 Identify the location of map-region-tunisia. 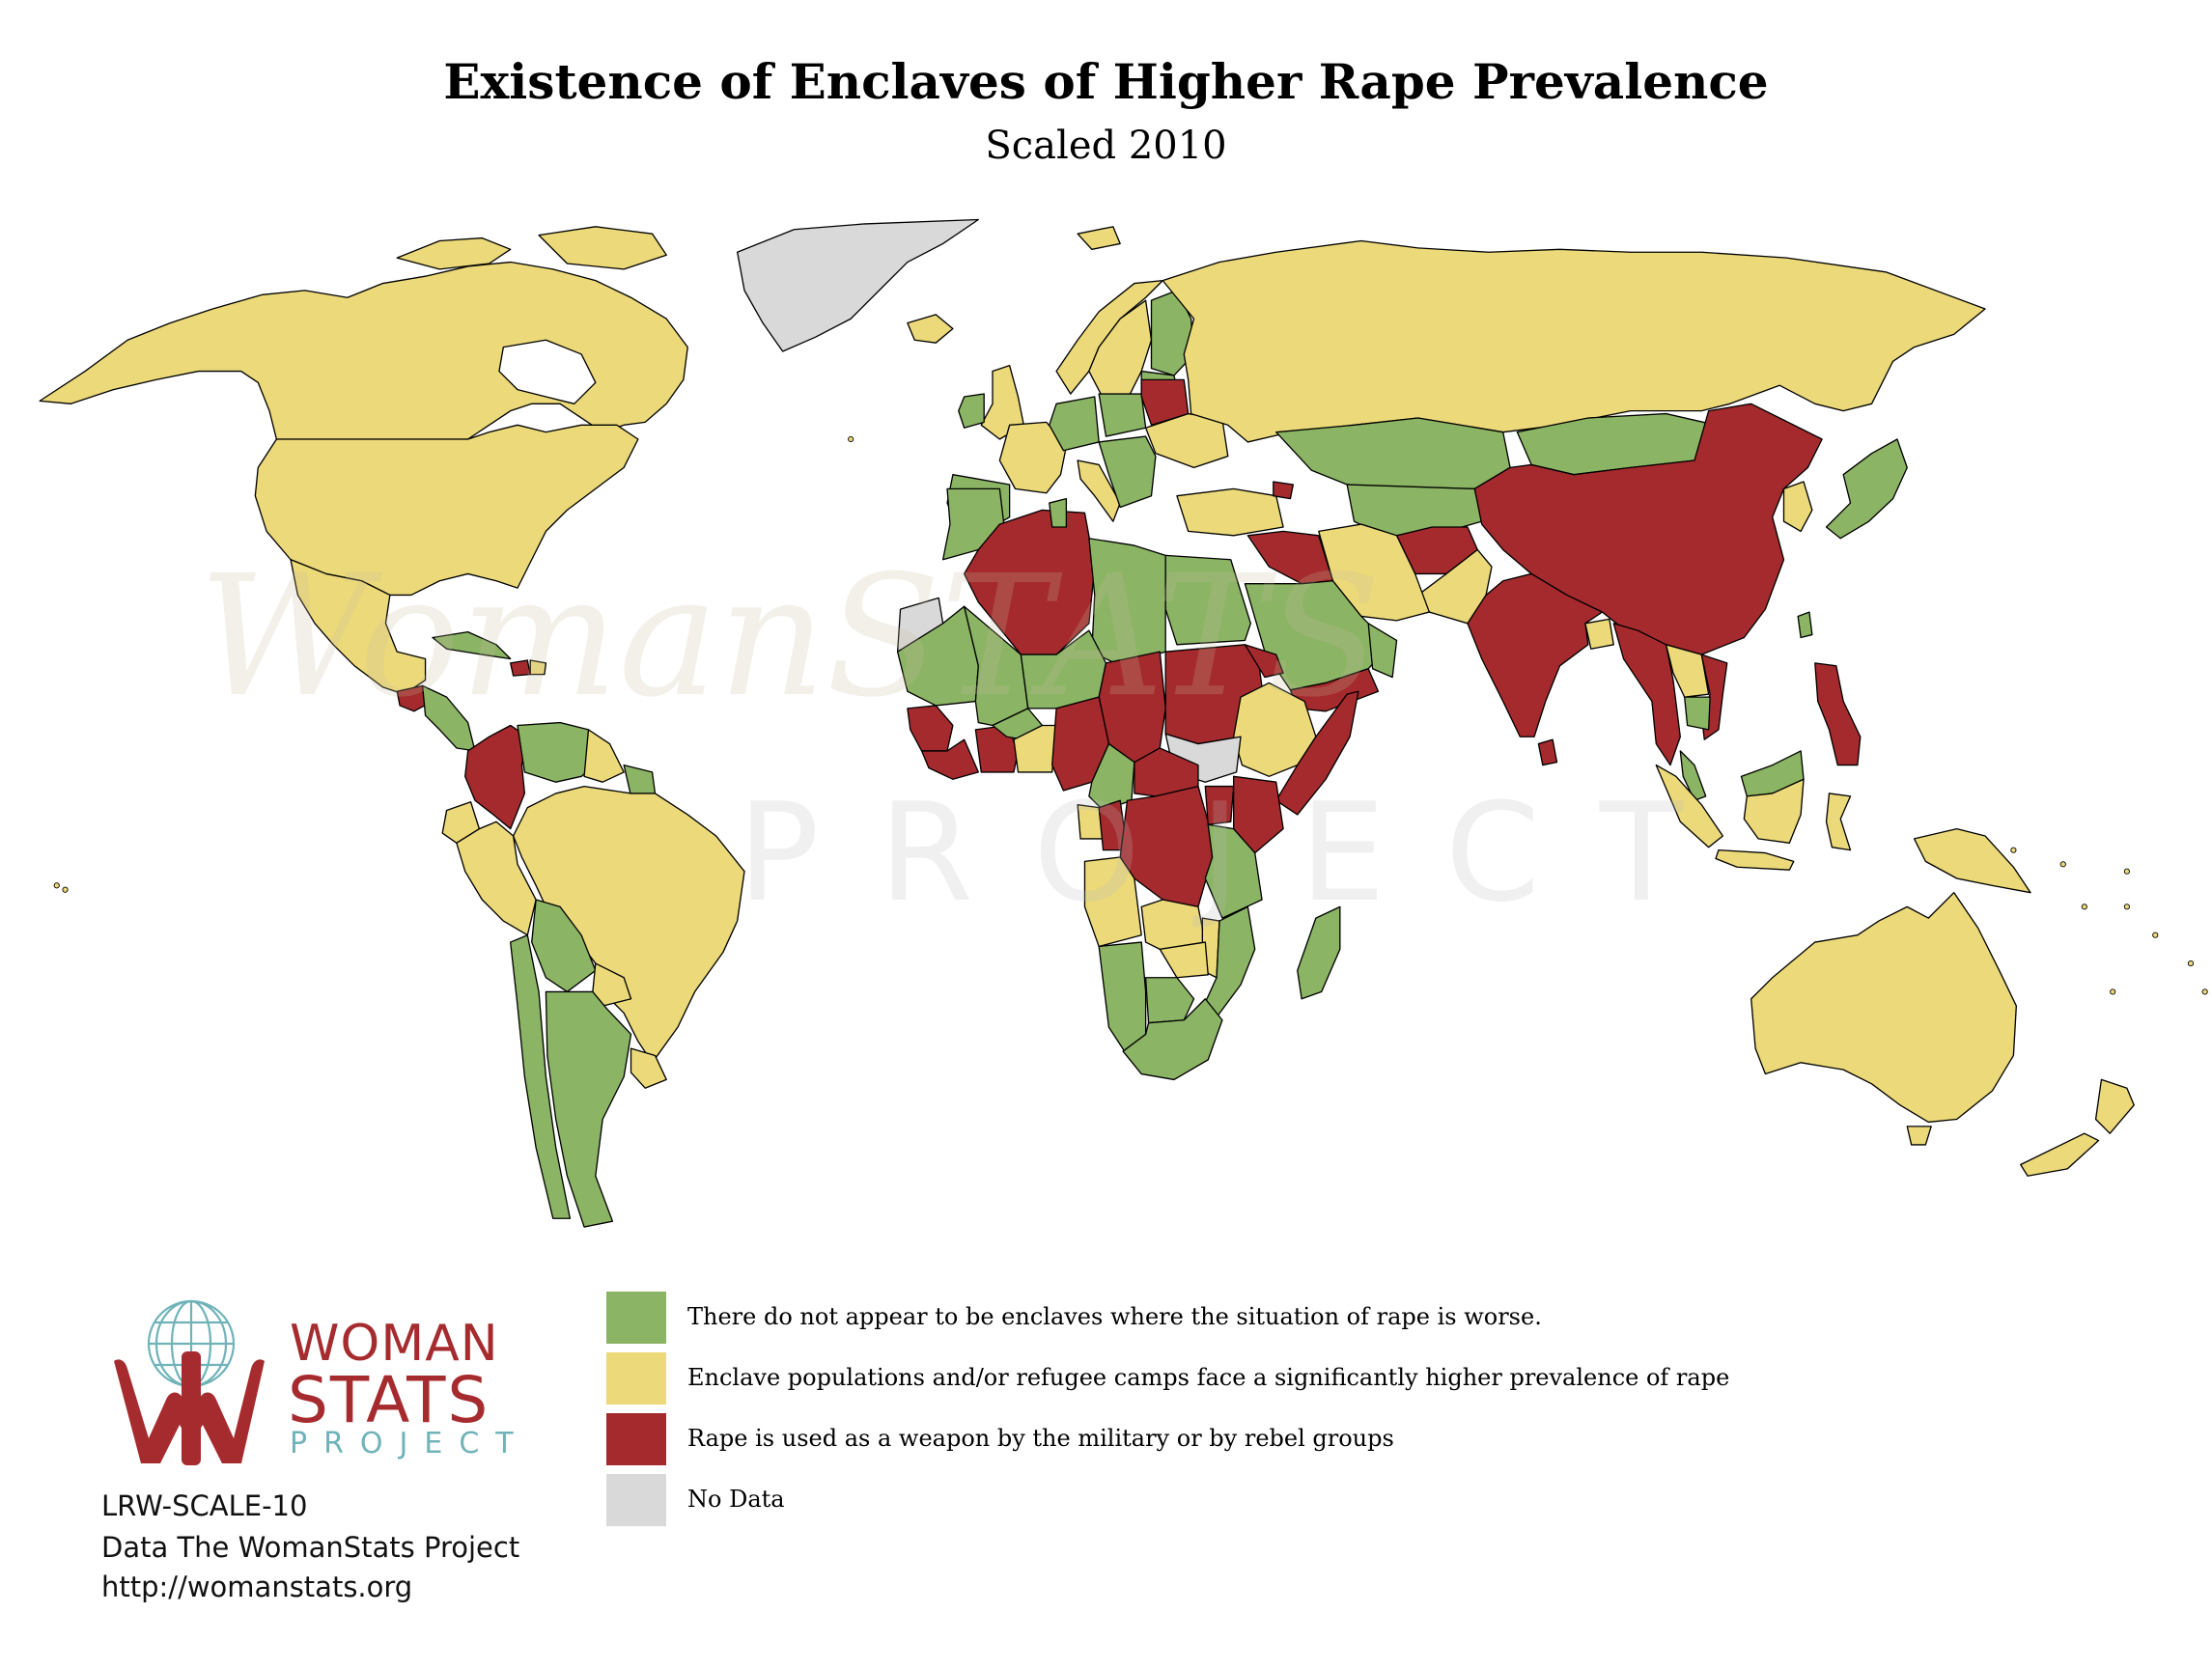
(1059, 512).